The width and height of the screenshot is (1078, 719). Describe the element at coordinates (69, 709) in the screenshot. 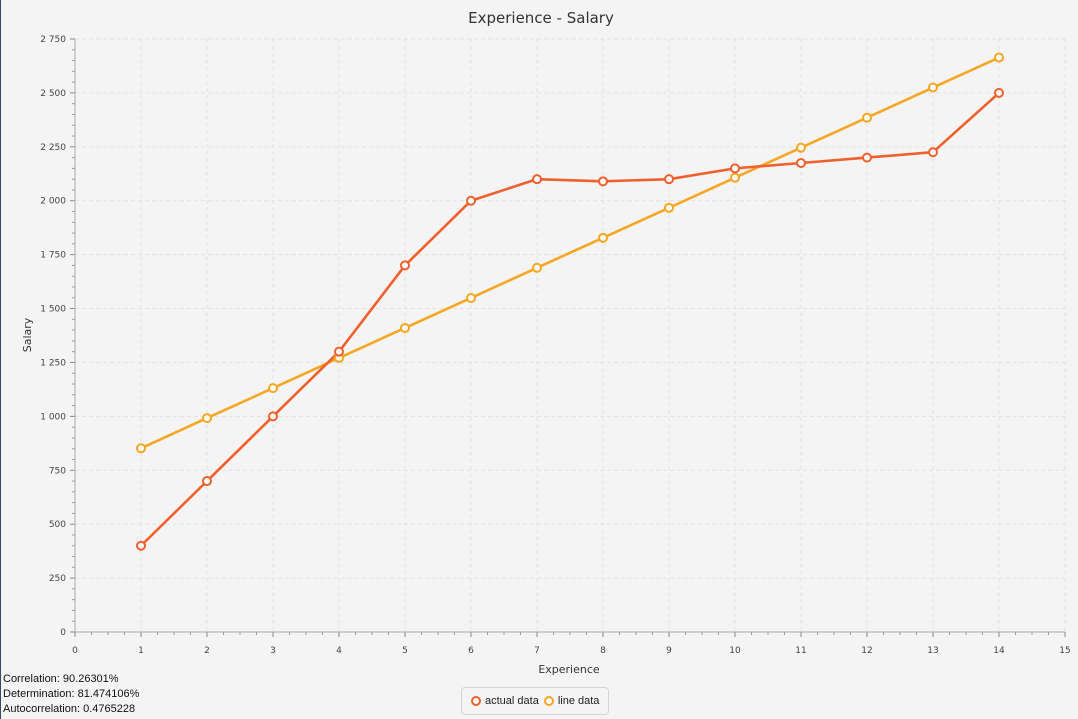

I see `autocorrelation-text: Autocorrelation: 0.4765228` at that location.